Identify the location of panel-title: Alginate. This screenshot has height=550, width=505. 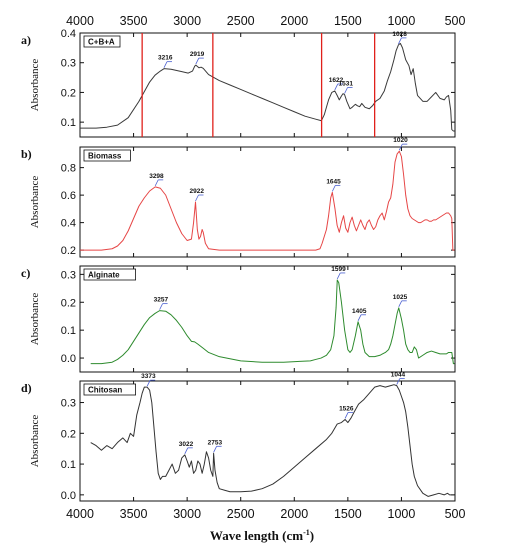
(104, 275).